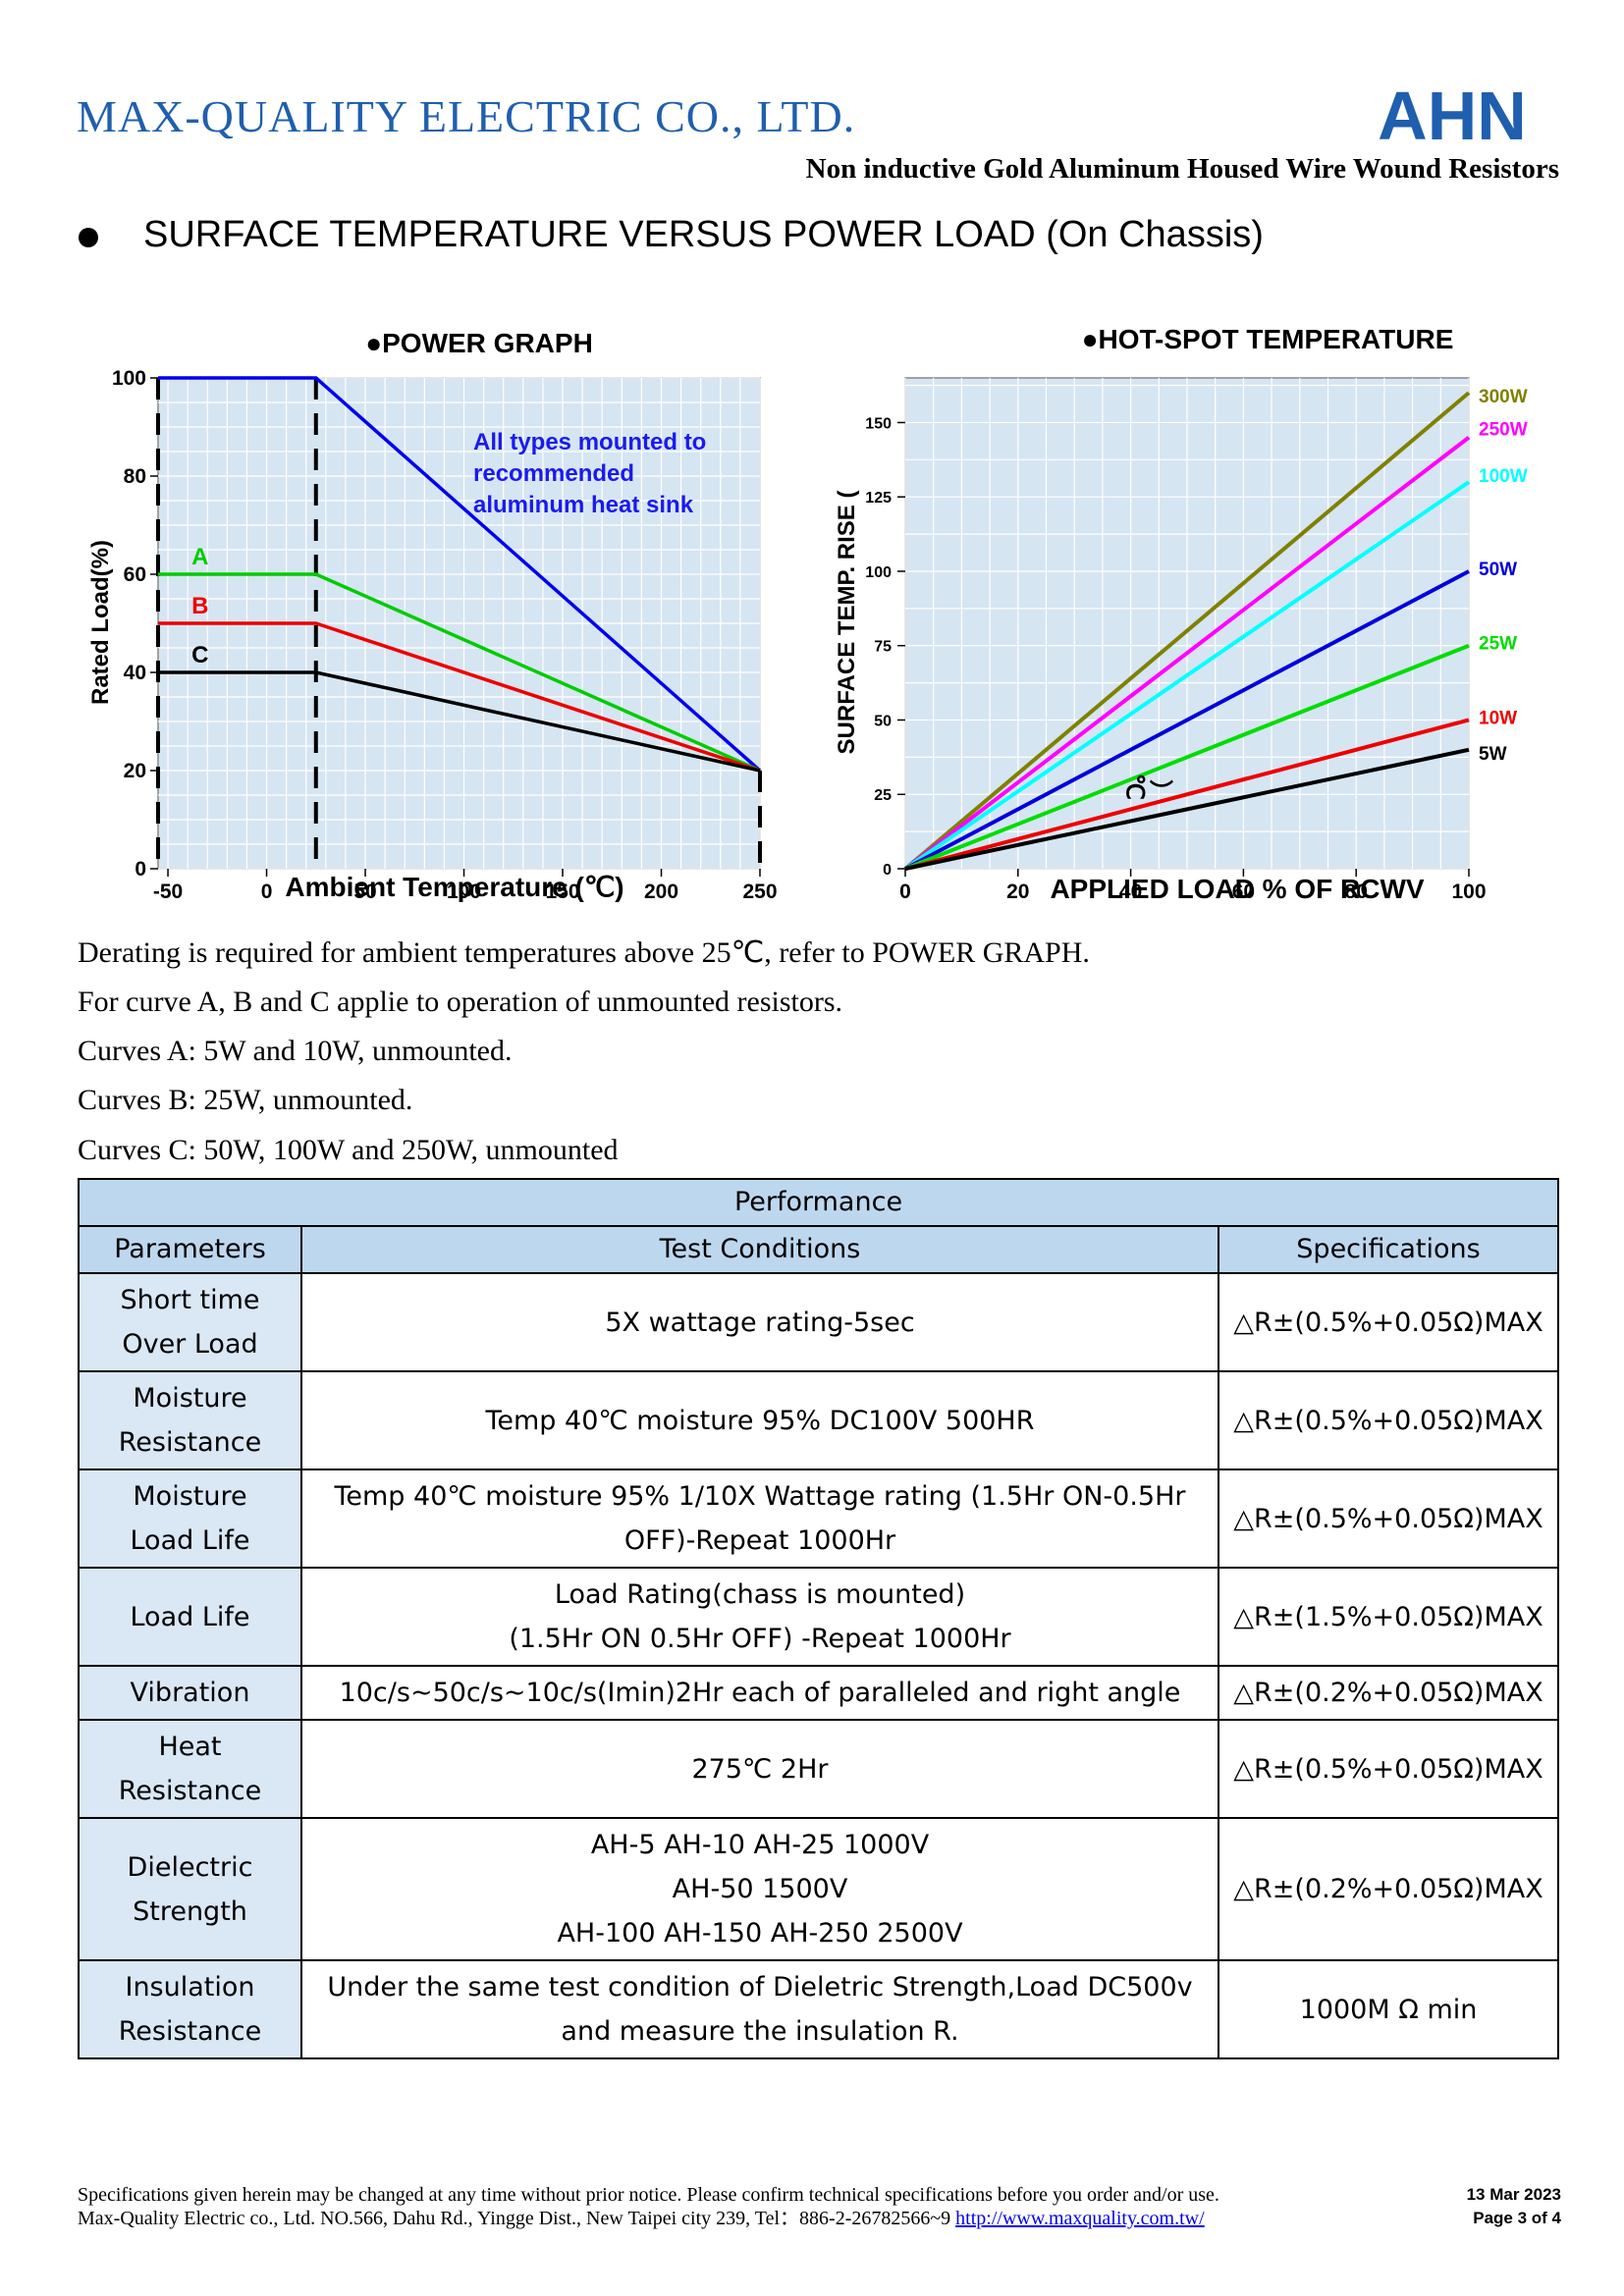  What do you see at coordinates (883, 795) in the screenshot?
I see `y-tick-label: 25` at bounding box center [883, 795].